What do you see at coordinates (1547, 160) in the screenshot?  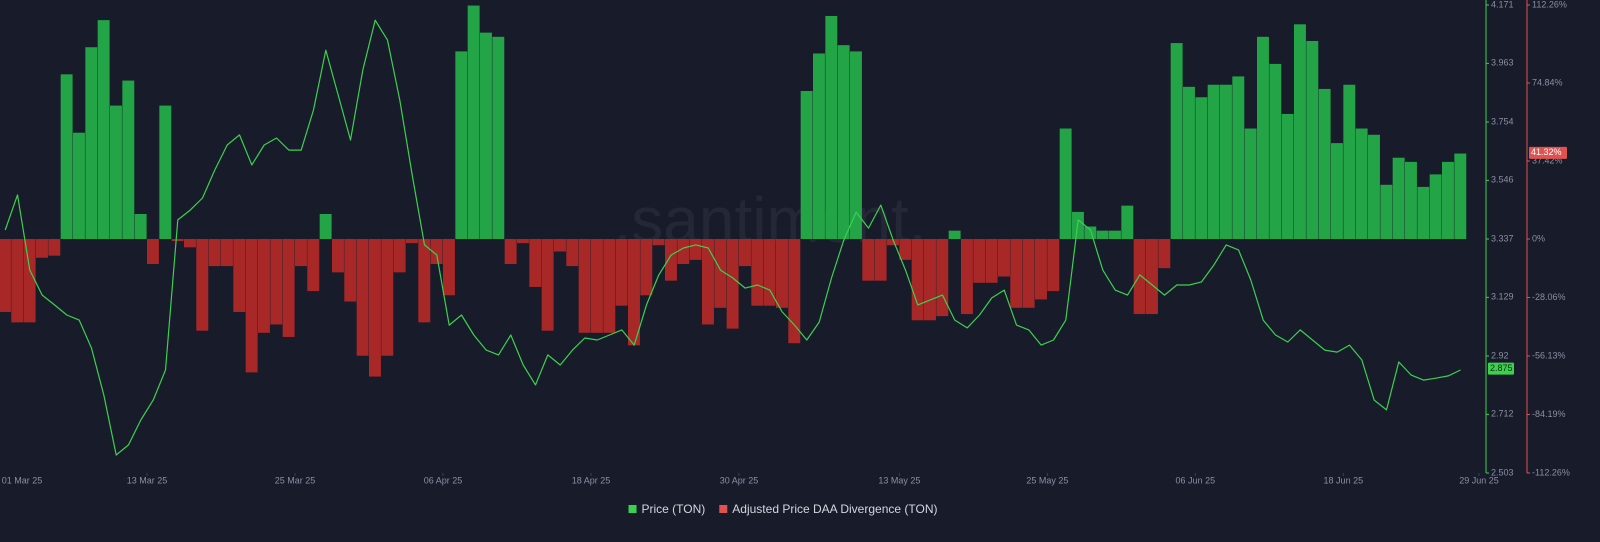 I see `y2-tick-label: 37.42%` at bounding box center [1547, 160].